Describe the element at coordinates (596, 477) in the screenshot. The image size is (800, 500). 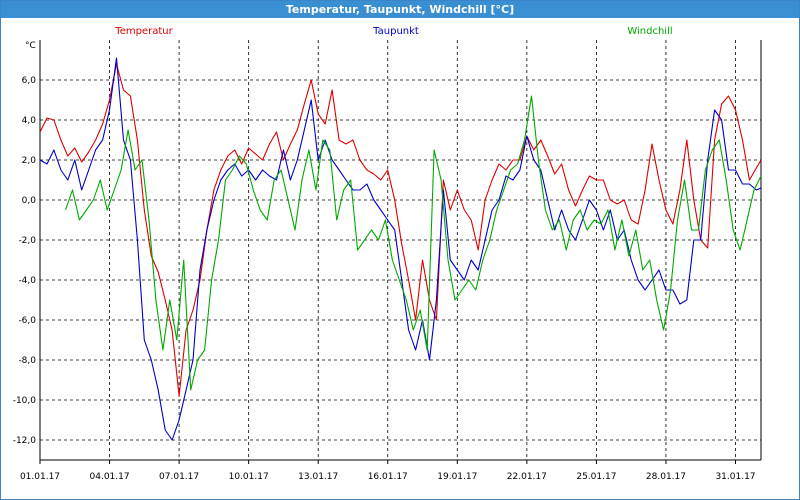
I see `x-tick-label: 25.01.17` at that location.